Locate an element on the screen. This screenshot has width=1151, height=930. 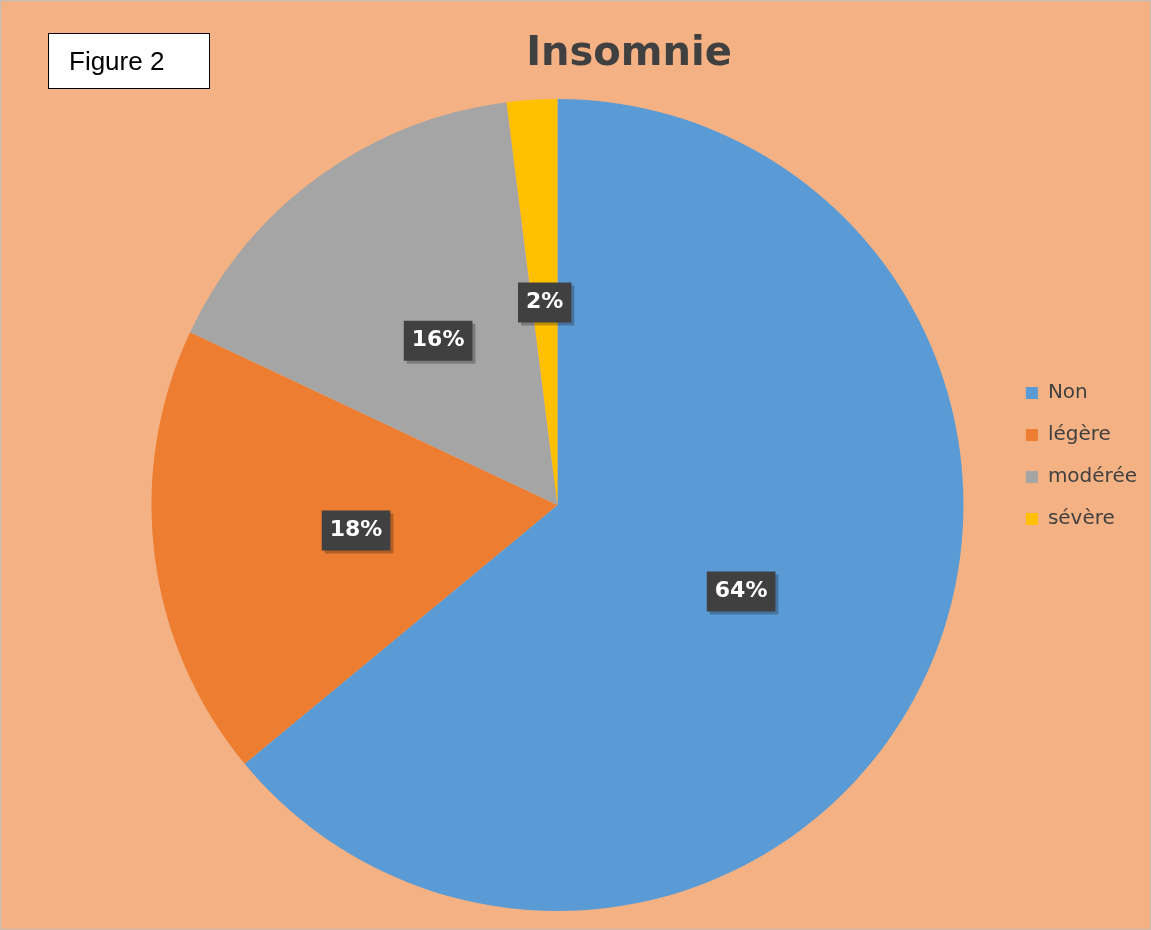
legend-label: modérée is located at coordinates (1092, 475).